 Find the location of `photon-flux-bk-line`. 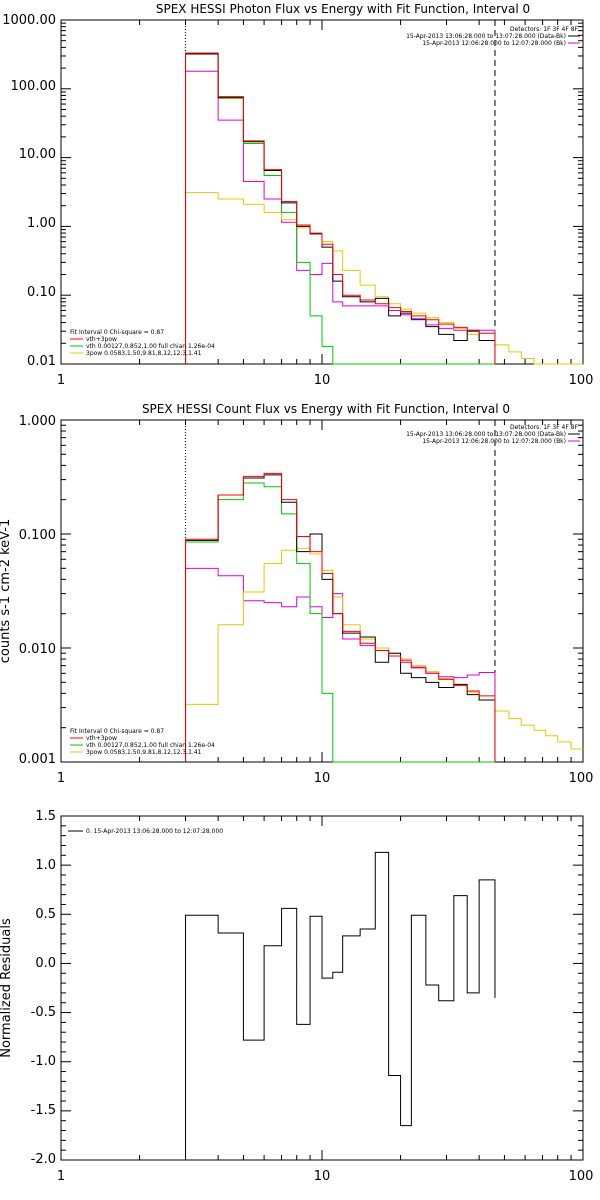

photon-flux-bk-line is located at coordinates (340, 217).